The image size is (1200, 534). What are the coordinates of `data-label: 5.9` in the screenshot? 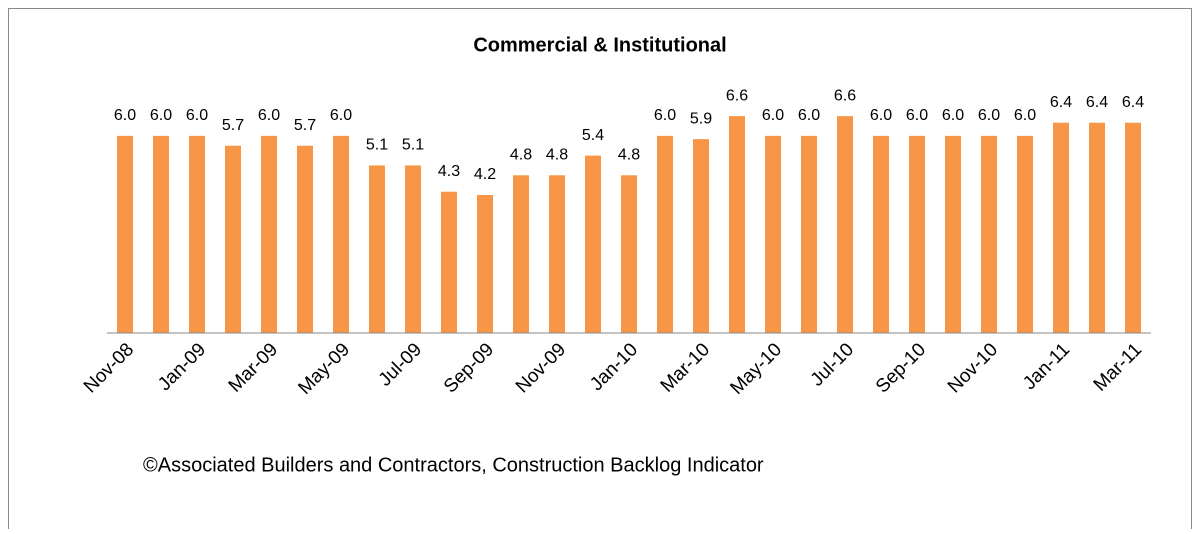 It's located at (701, 118).